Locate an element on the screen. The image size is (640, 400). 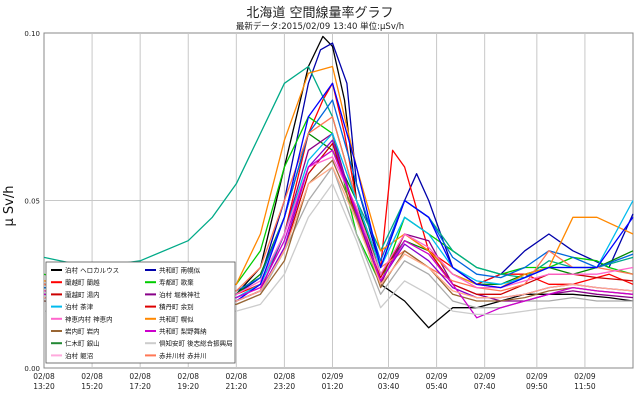
x-tick-time: 19:20 is located at coordinates (188, 386).